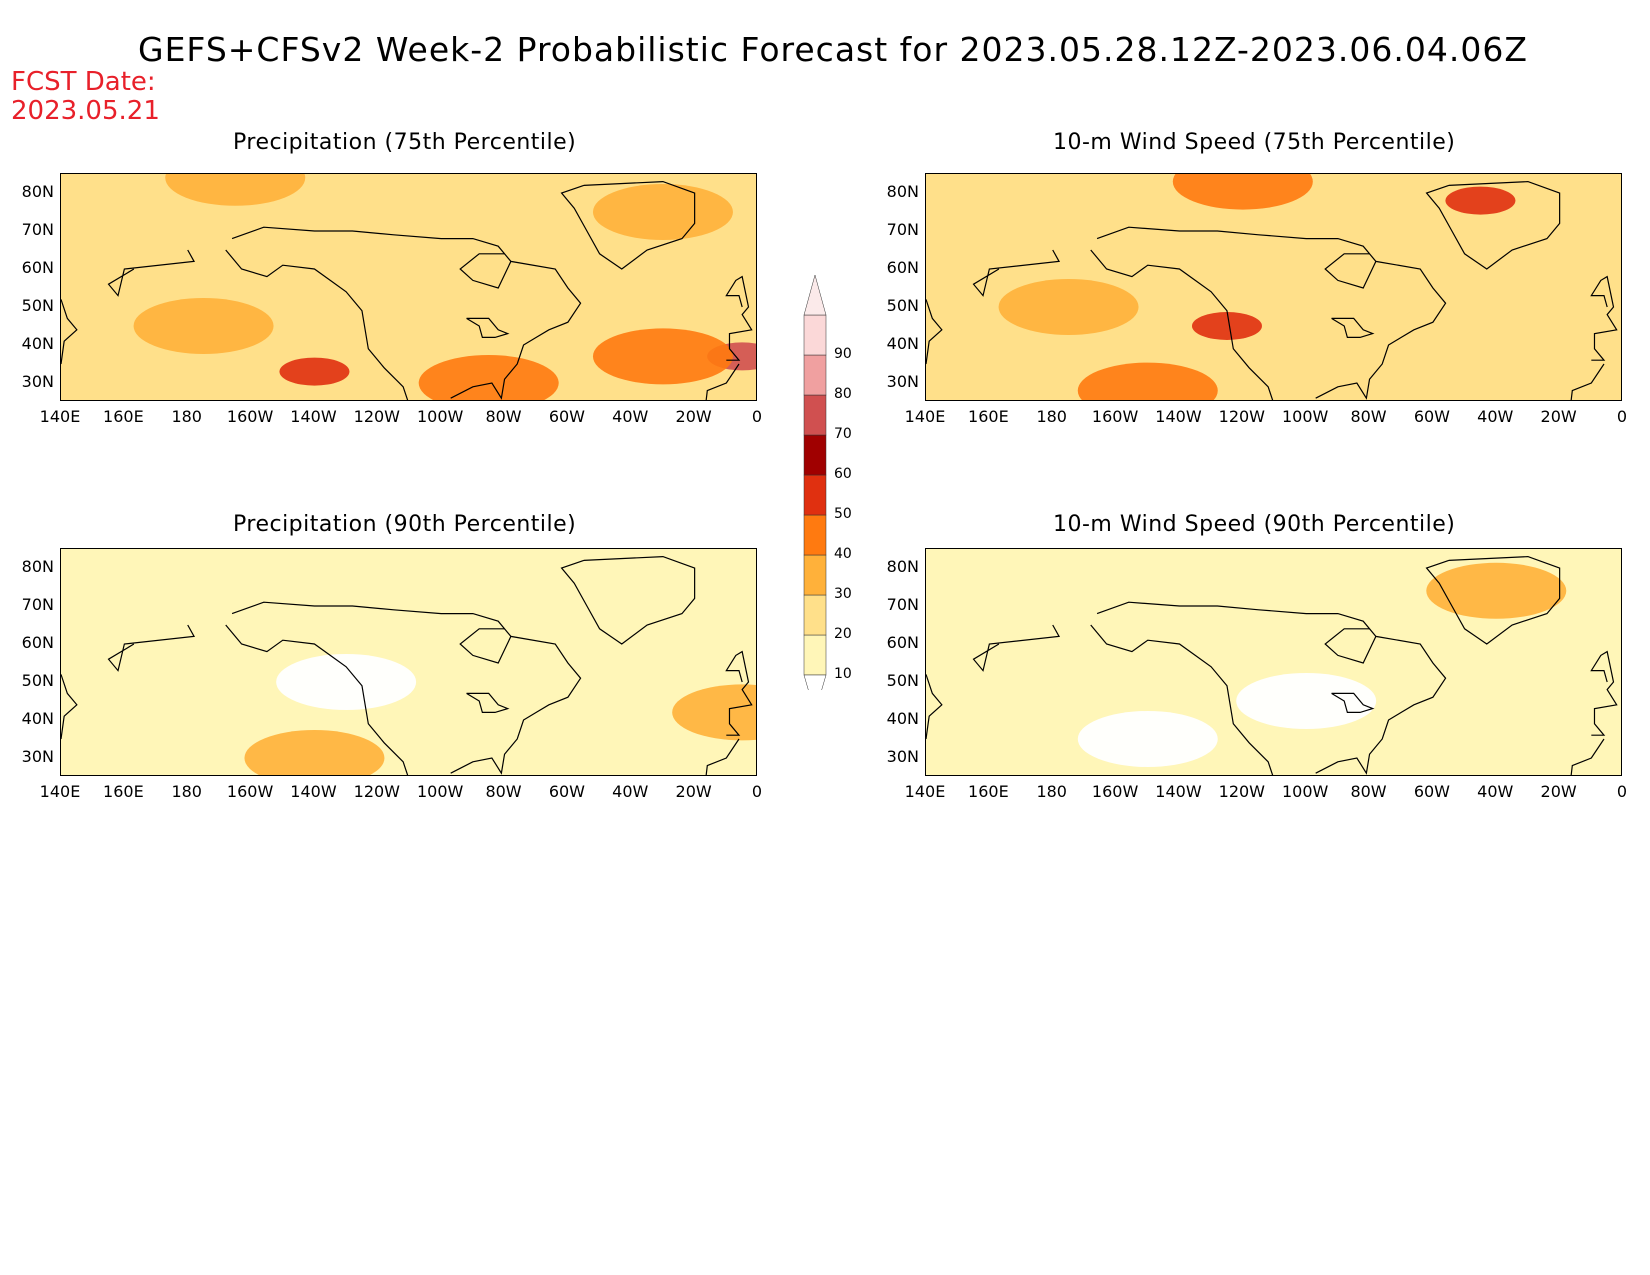  I want to click on legend-level-label: 40, so click(843, 554).